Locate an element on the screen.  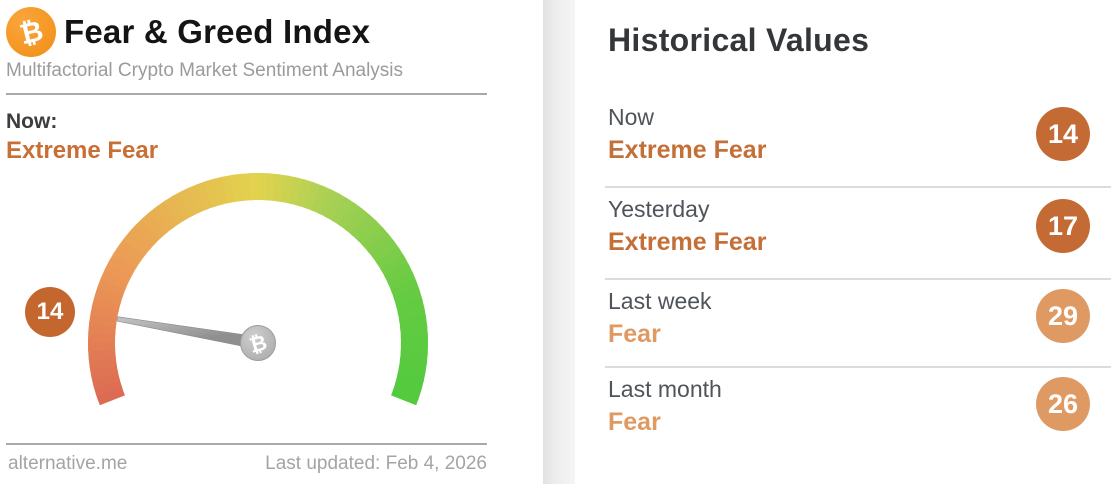
gauge-arc is located at coordinates (258, 289).